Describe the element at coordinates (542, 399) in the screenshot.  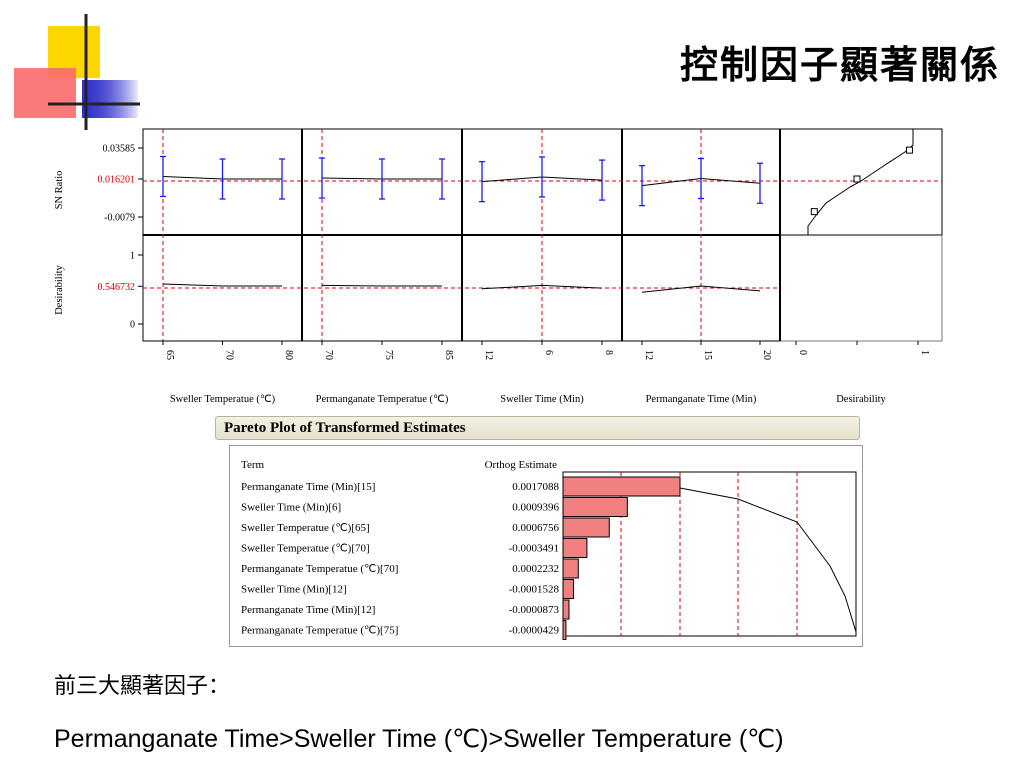
I see `factor-axis-title: Sweller Time (Min)` at that location.